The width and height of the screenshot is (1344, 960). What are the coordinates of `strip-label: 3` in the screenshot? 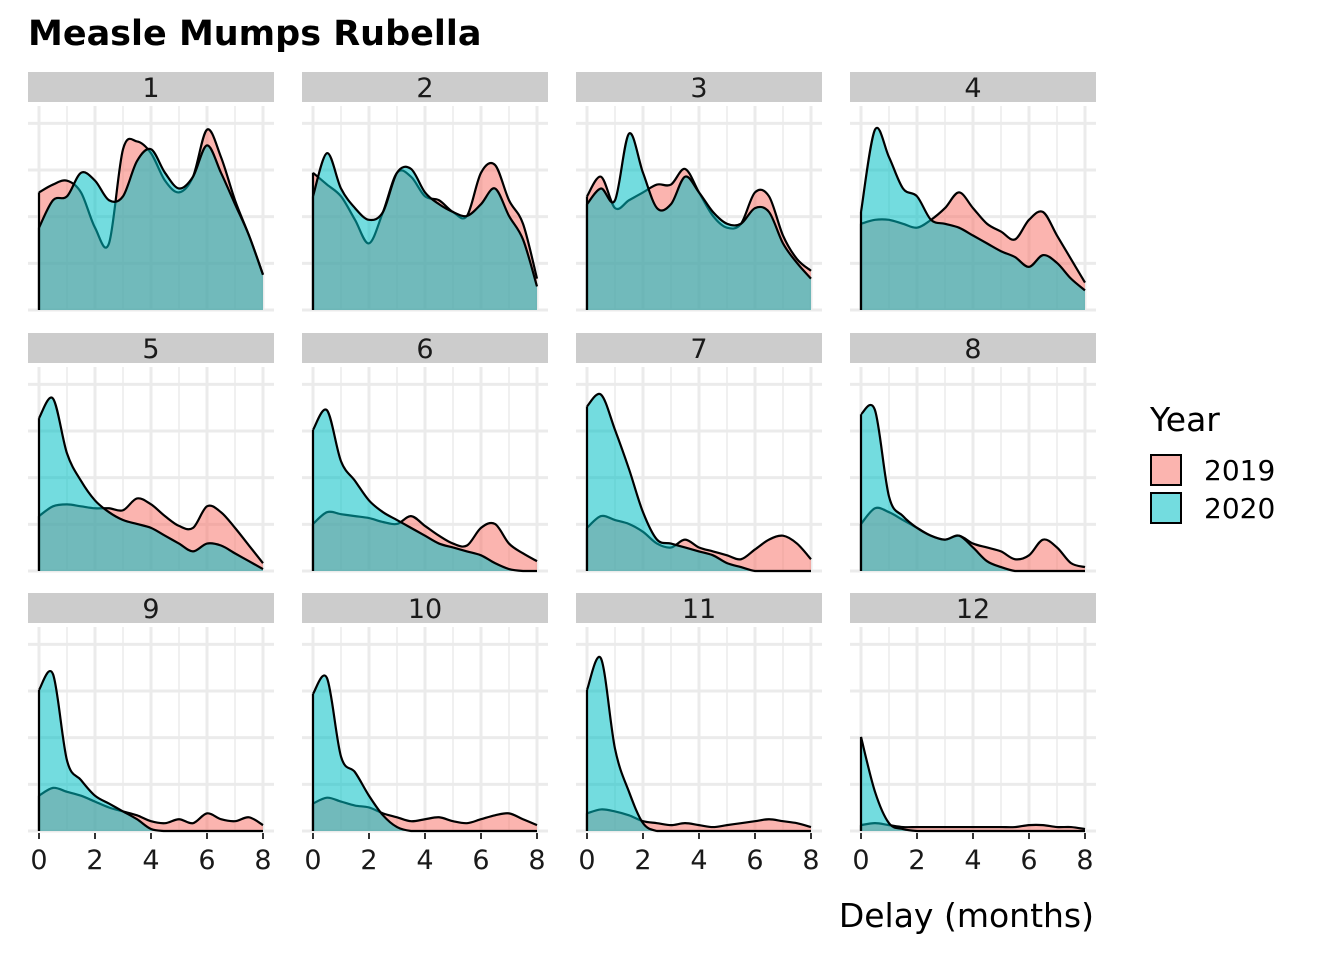 It's located at (698, 88).